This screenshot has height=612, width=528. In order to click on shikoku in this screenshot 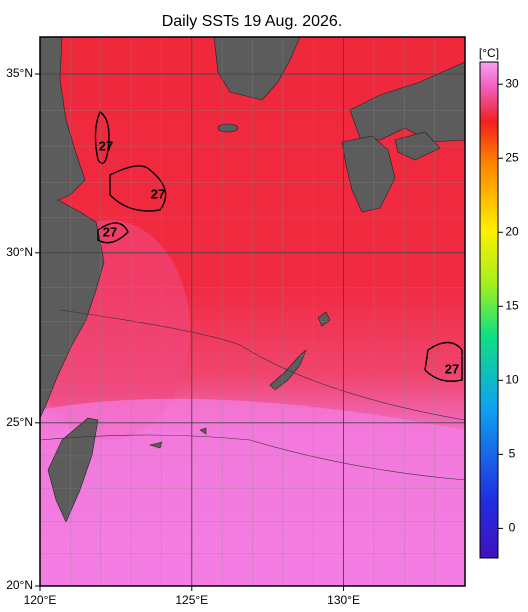, I will do `click(417, 146)`.